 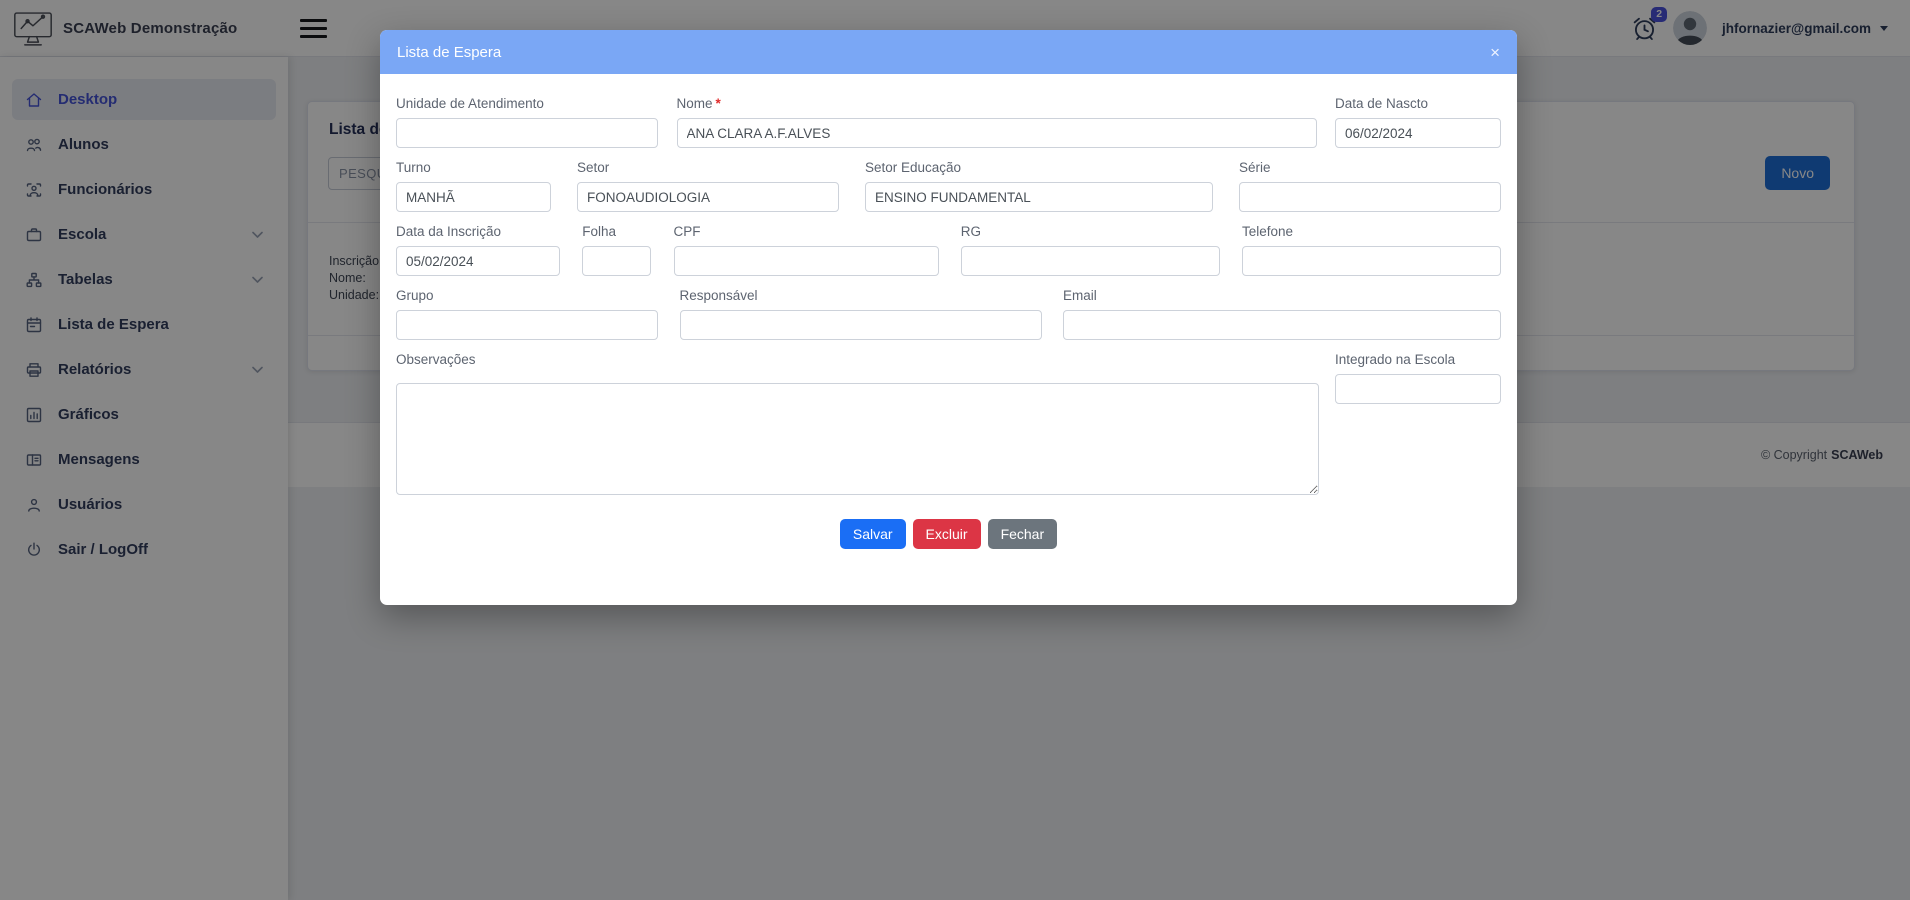 I want to click on record-summary: Inscrição: Nome: Unidade:, so click(x=356, y=278).